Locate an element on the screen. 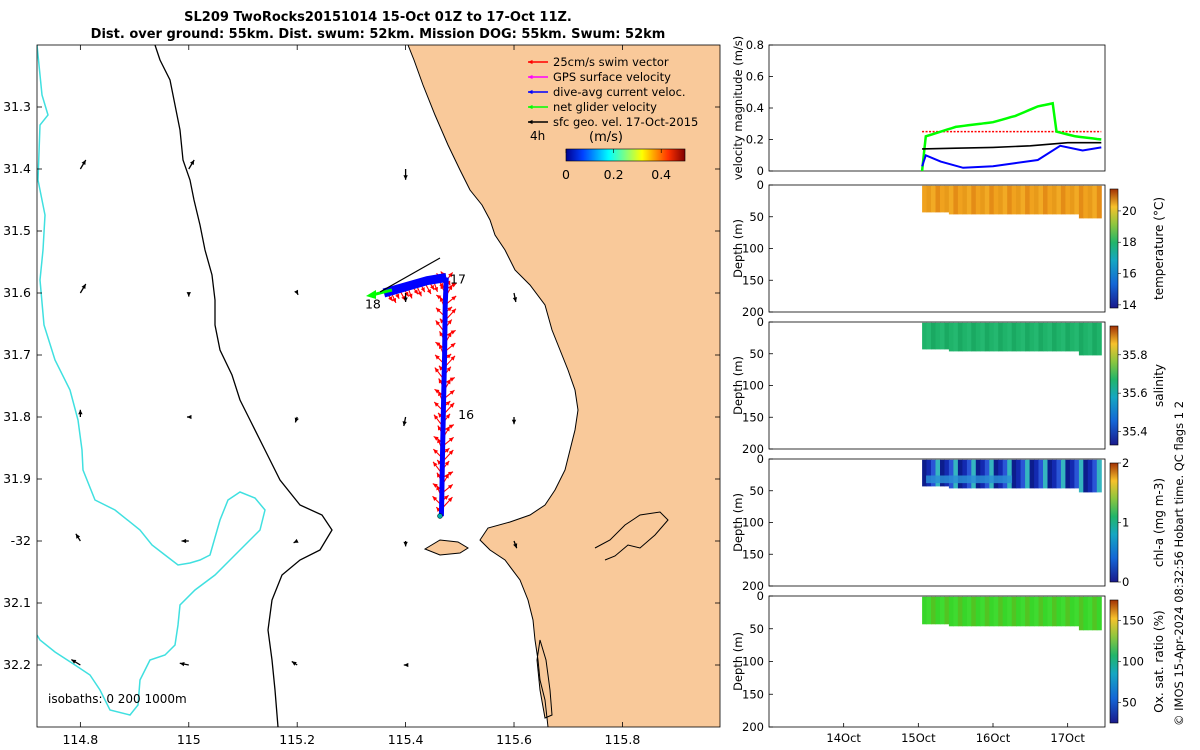 This screenshot has width=1200, height=750. speed-colorbar-tick-label: 0.2 is located at coordinates (614, 174).